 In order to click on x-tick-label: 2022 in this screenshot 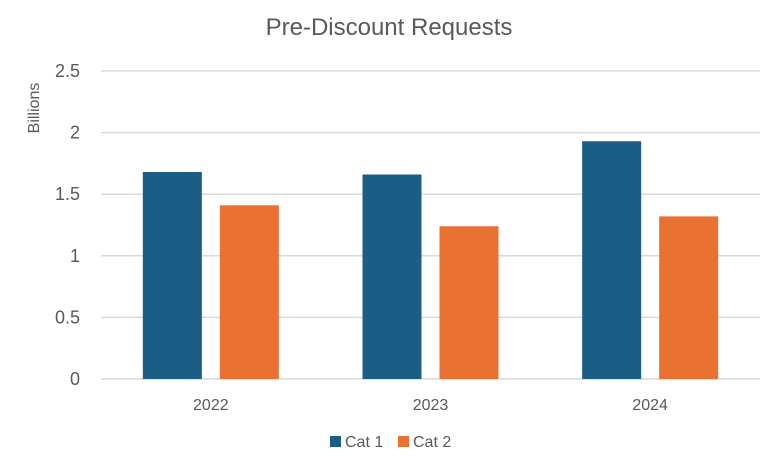, I will do `click(211, 405)`.